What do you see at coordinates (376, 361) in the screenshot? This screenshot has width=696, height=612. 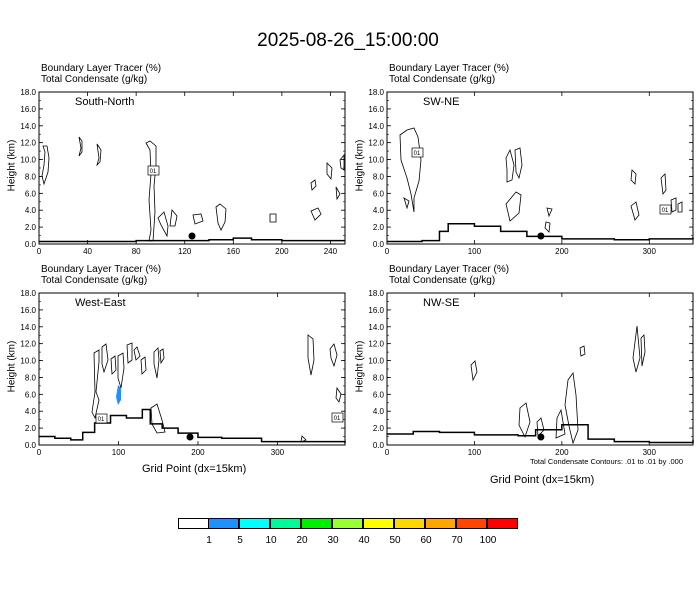 I see `y-tick-label: 10.0` at bounding box center [376, 361].